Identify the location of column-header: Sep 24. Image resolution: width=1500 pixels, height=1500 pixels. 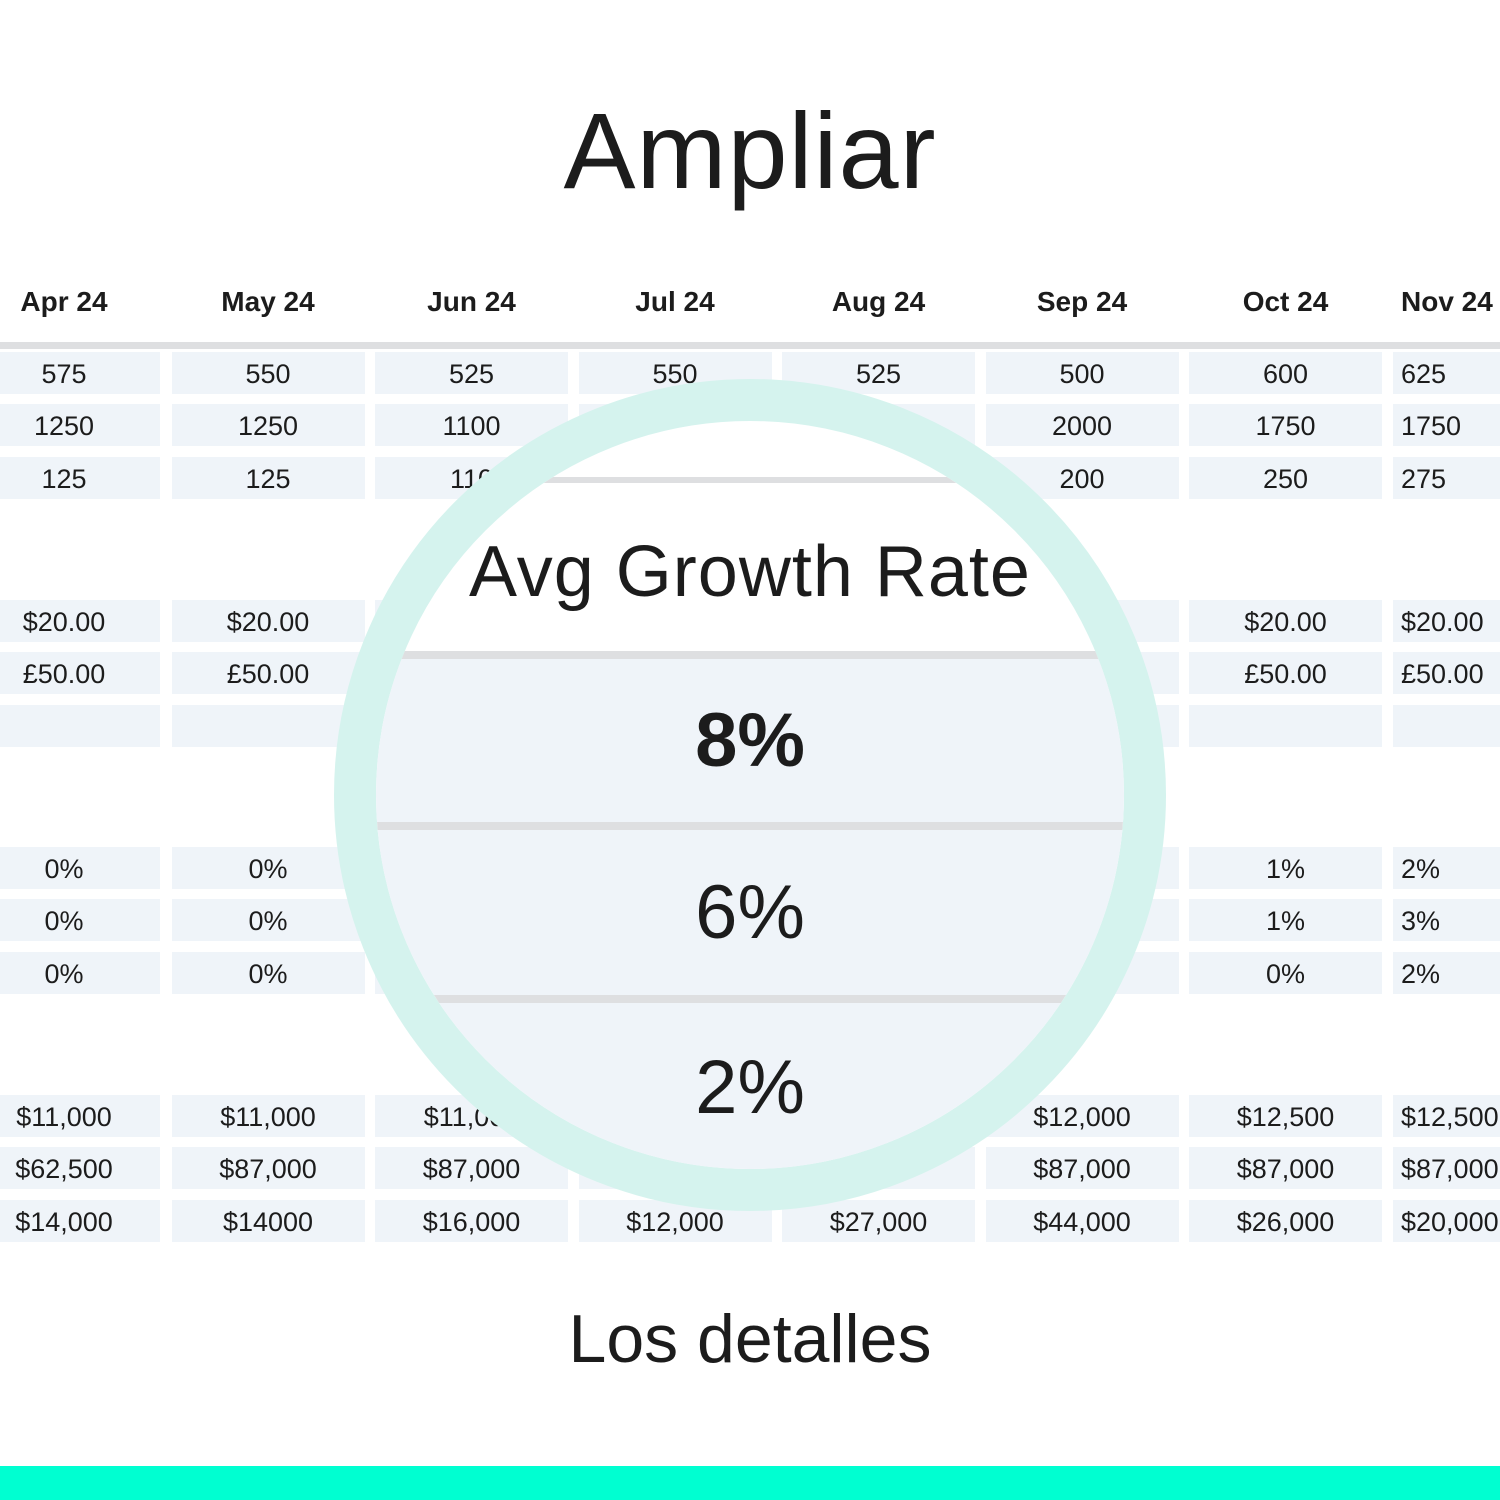
(1082, 301).